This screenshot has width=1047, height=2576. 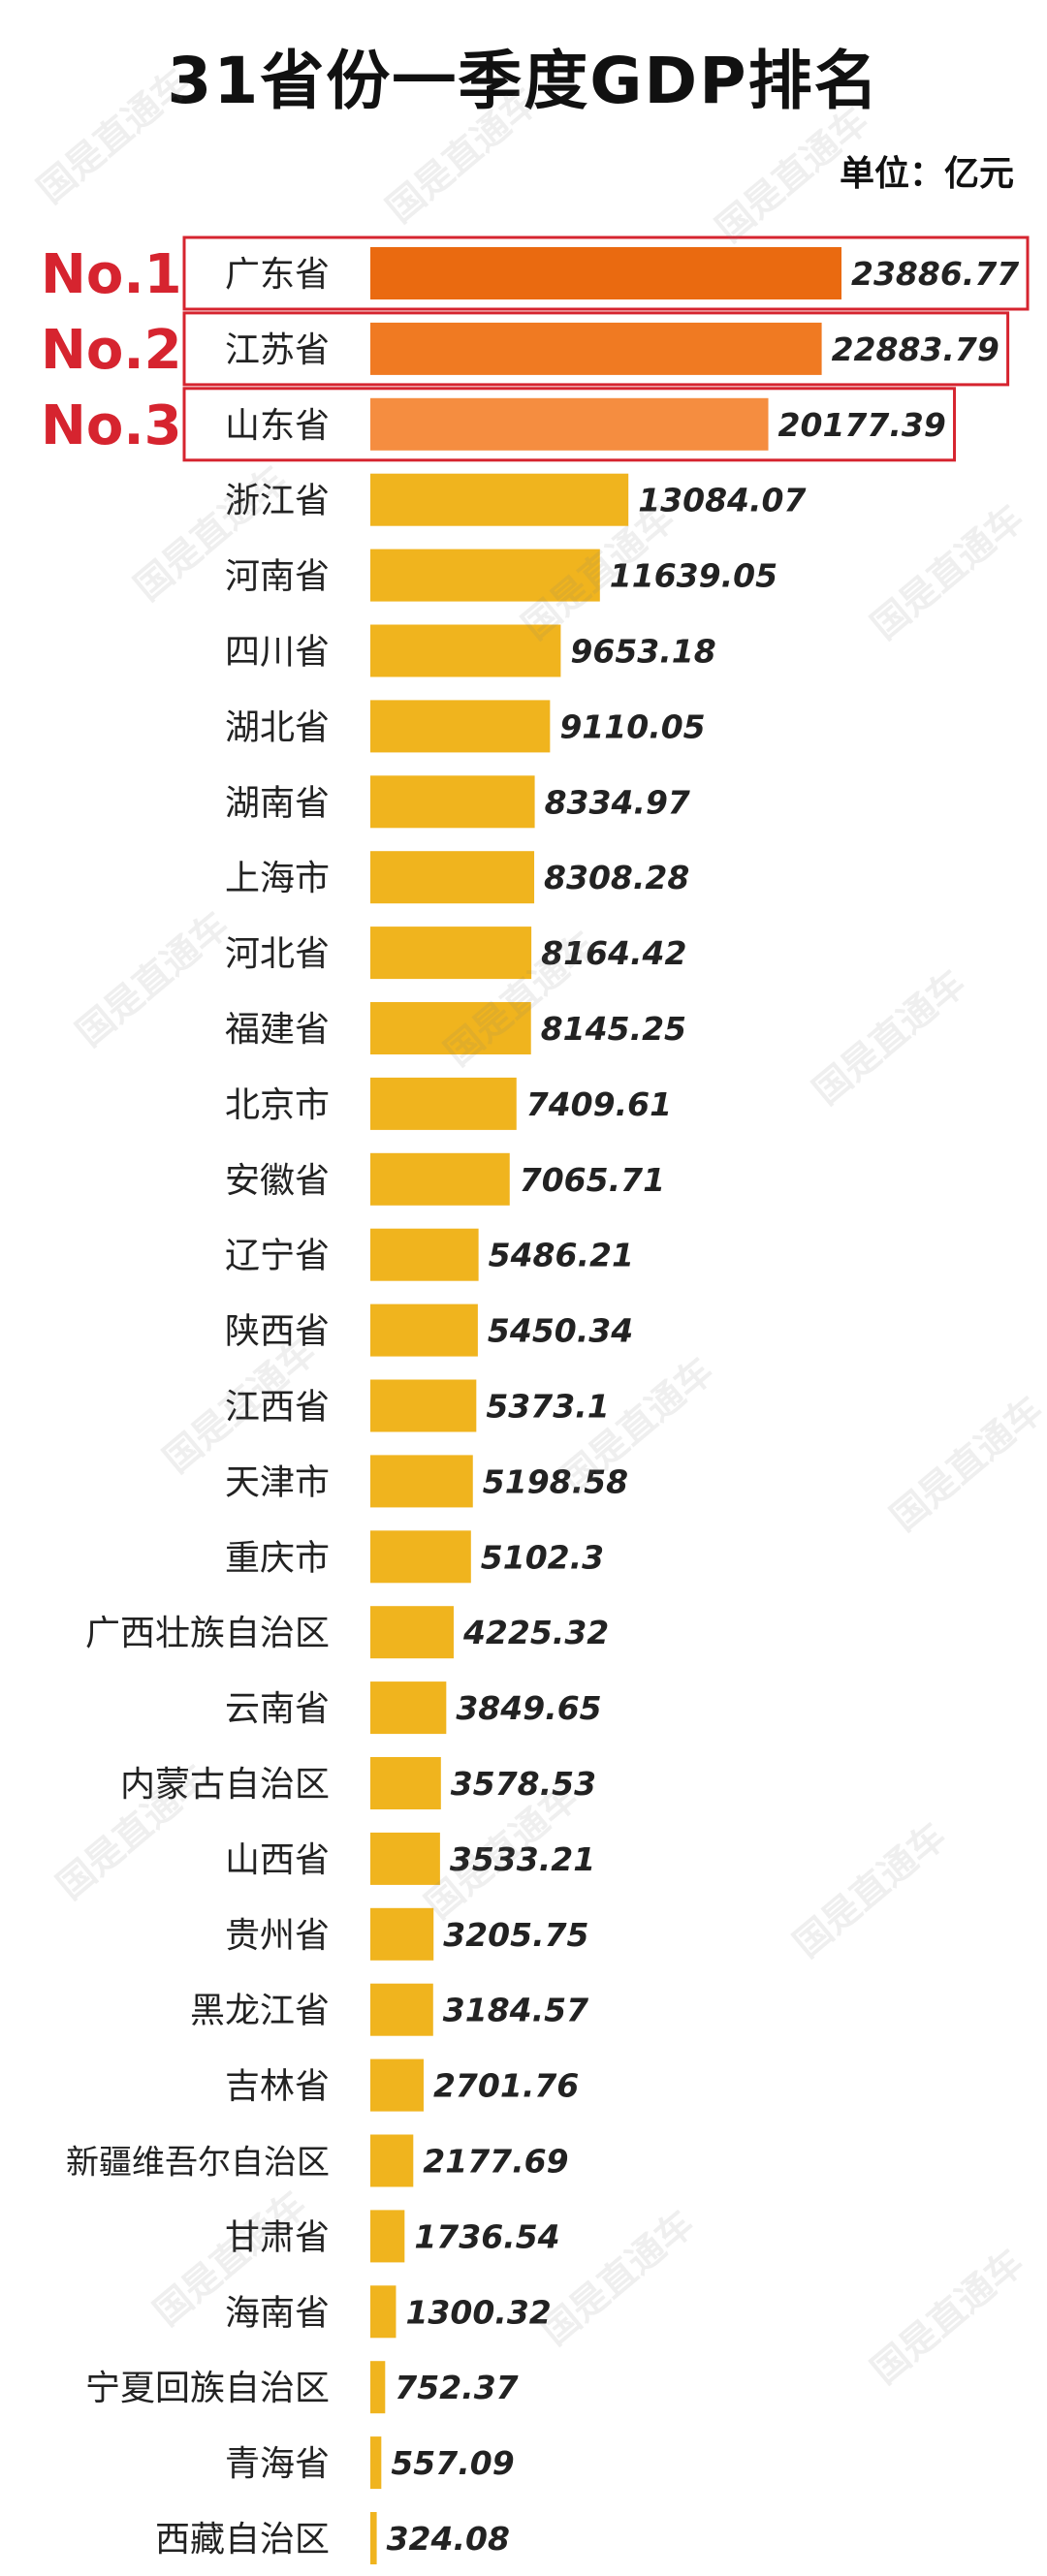 I want to click on rank-label: No.3, so click(x=111, y=425).